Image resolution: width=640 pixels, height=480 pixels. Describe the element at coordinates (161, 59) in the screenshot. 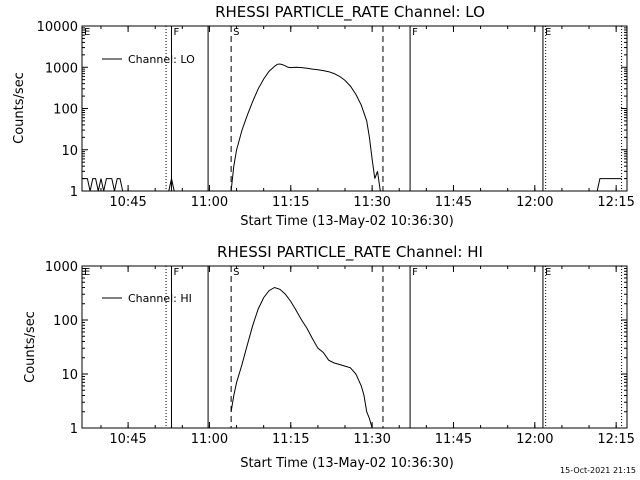

I see `legend-label: Channel: LO` at that location.